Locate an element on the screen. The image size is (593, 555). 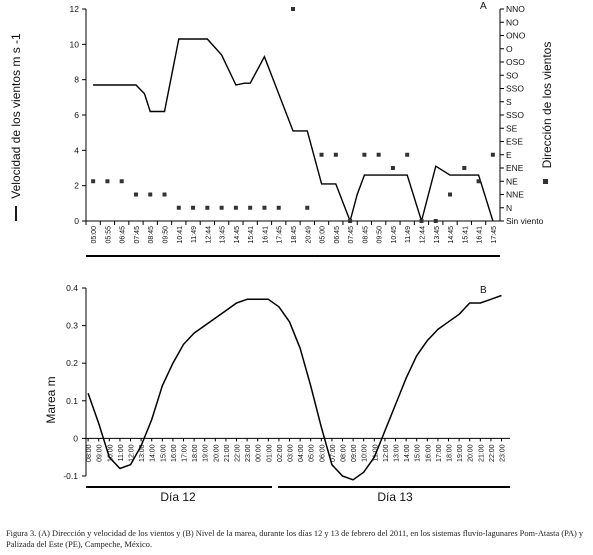
x-tick-label: 11:00 is located at coordinates (121, 452).